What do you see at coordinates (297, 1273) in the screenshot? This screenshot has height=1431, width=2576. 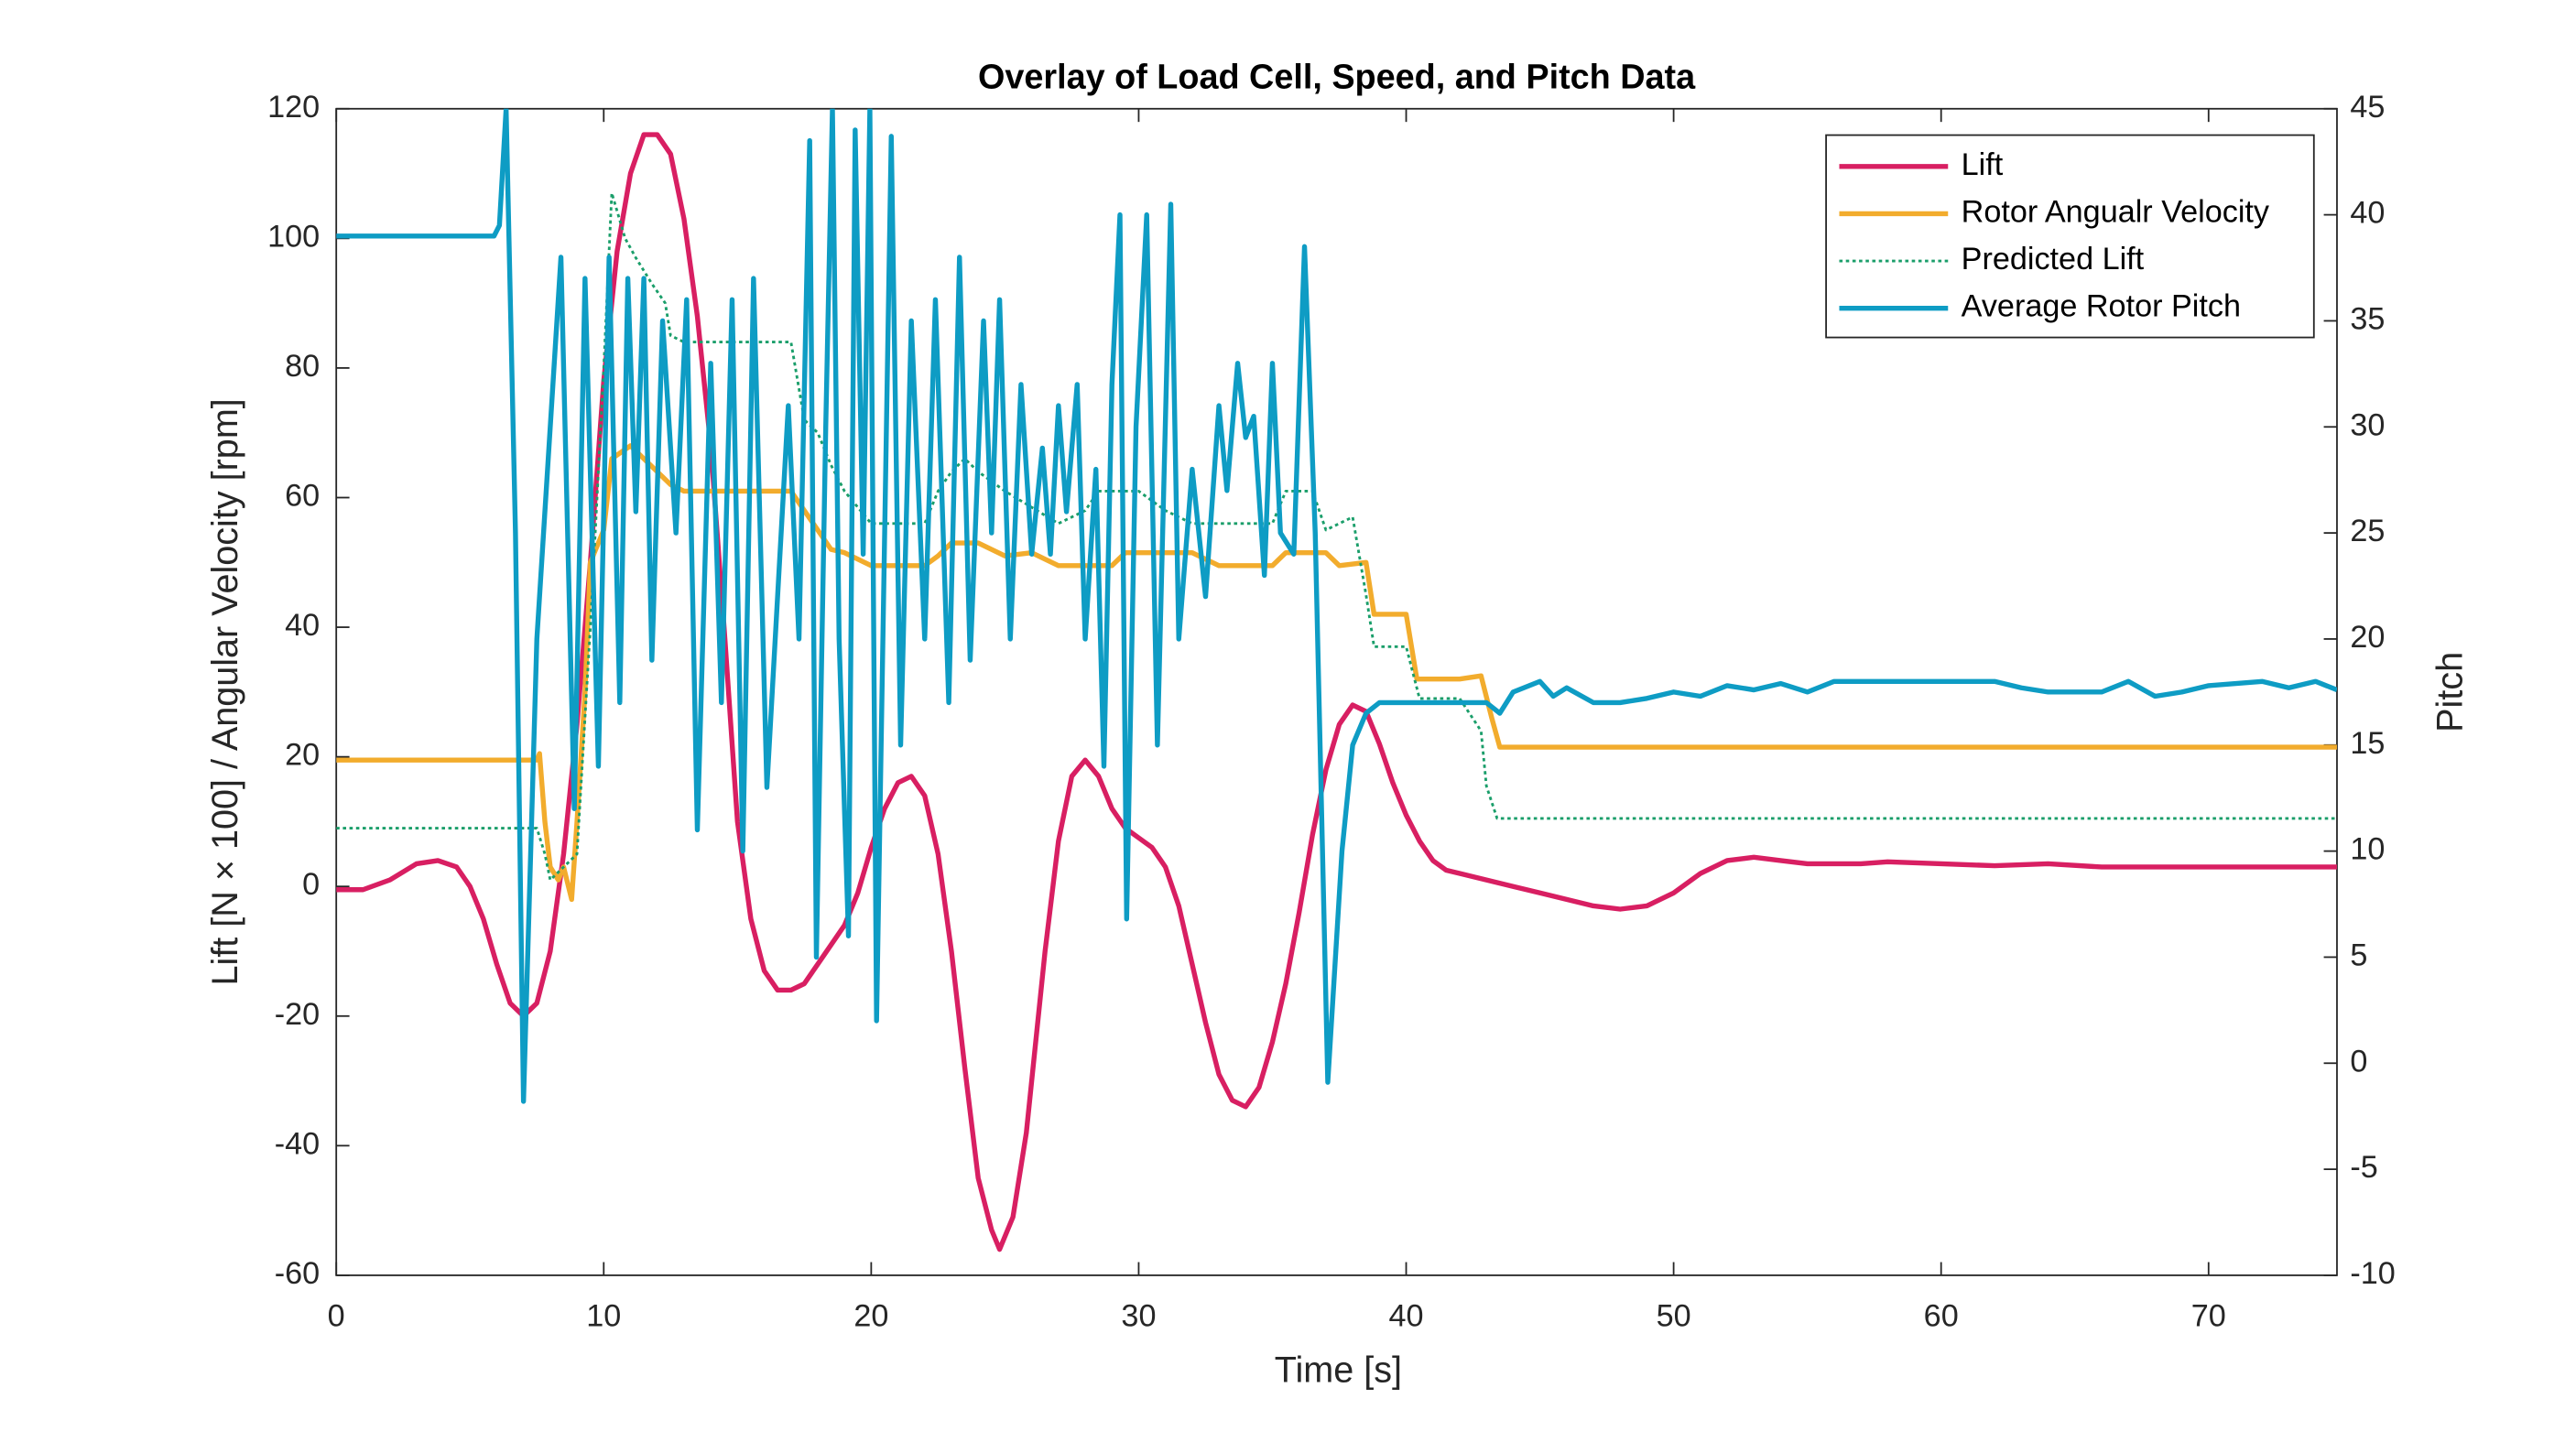 I see `y-tick-label: -60` at bounding box center [297, 1273].